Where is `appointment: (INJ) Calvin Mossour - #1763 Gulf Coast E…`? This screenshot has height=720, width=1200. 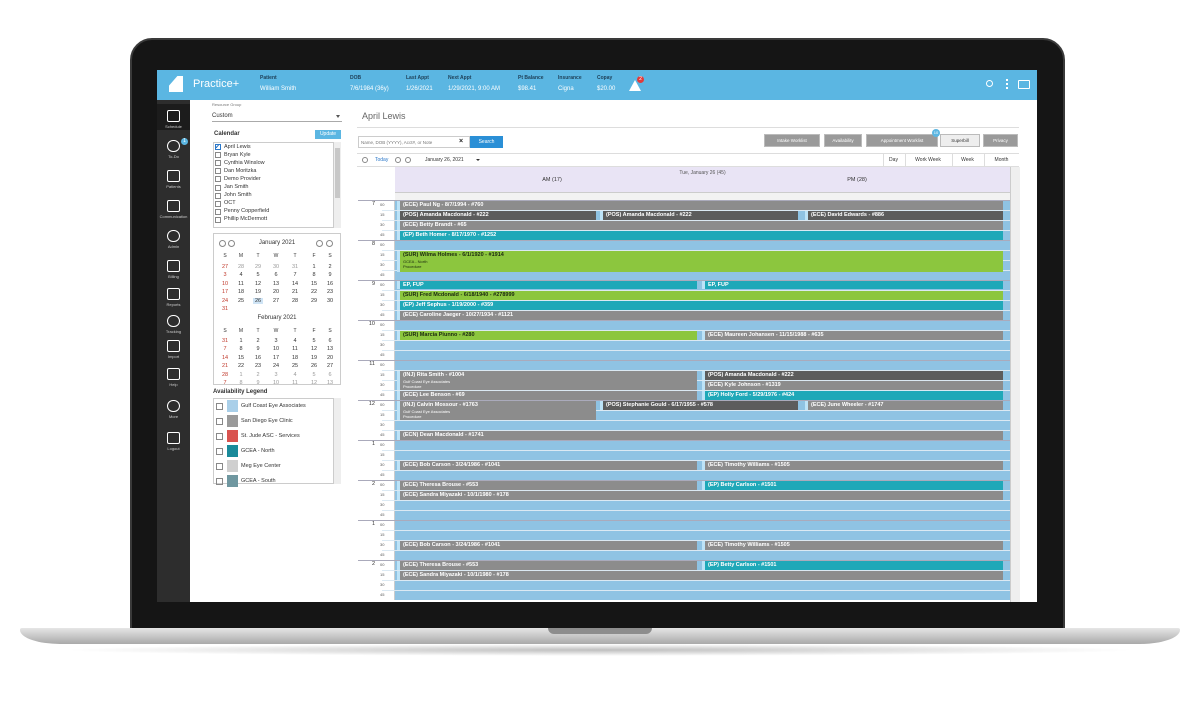
appointment: (INJ) Calvin Mossour - #1763 Gulf Coast E… is located at coordinates (496, 410).